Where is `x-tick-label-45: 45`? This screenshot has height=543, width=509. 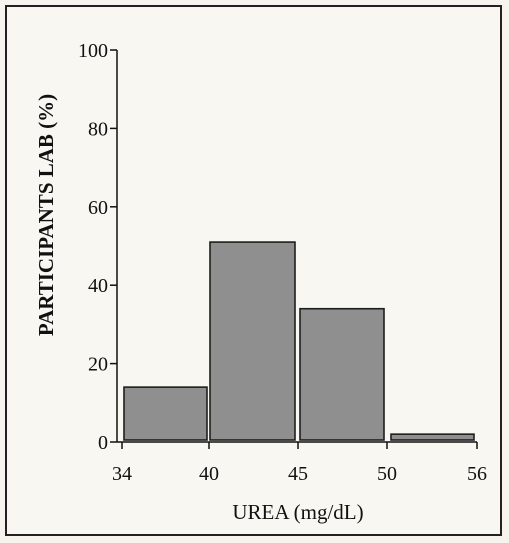 x-tick-label-45: 45 is located at coordinates (298, 474).